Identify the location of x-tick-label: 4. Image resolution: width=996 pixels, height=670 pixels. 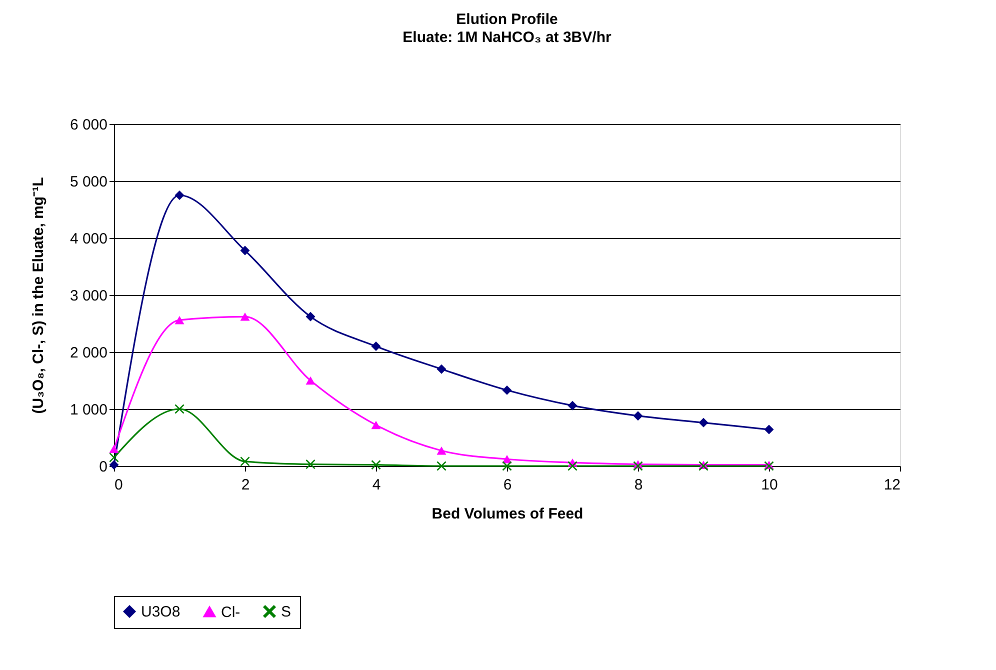
(376, 485).